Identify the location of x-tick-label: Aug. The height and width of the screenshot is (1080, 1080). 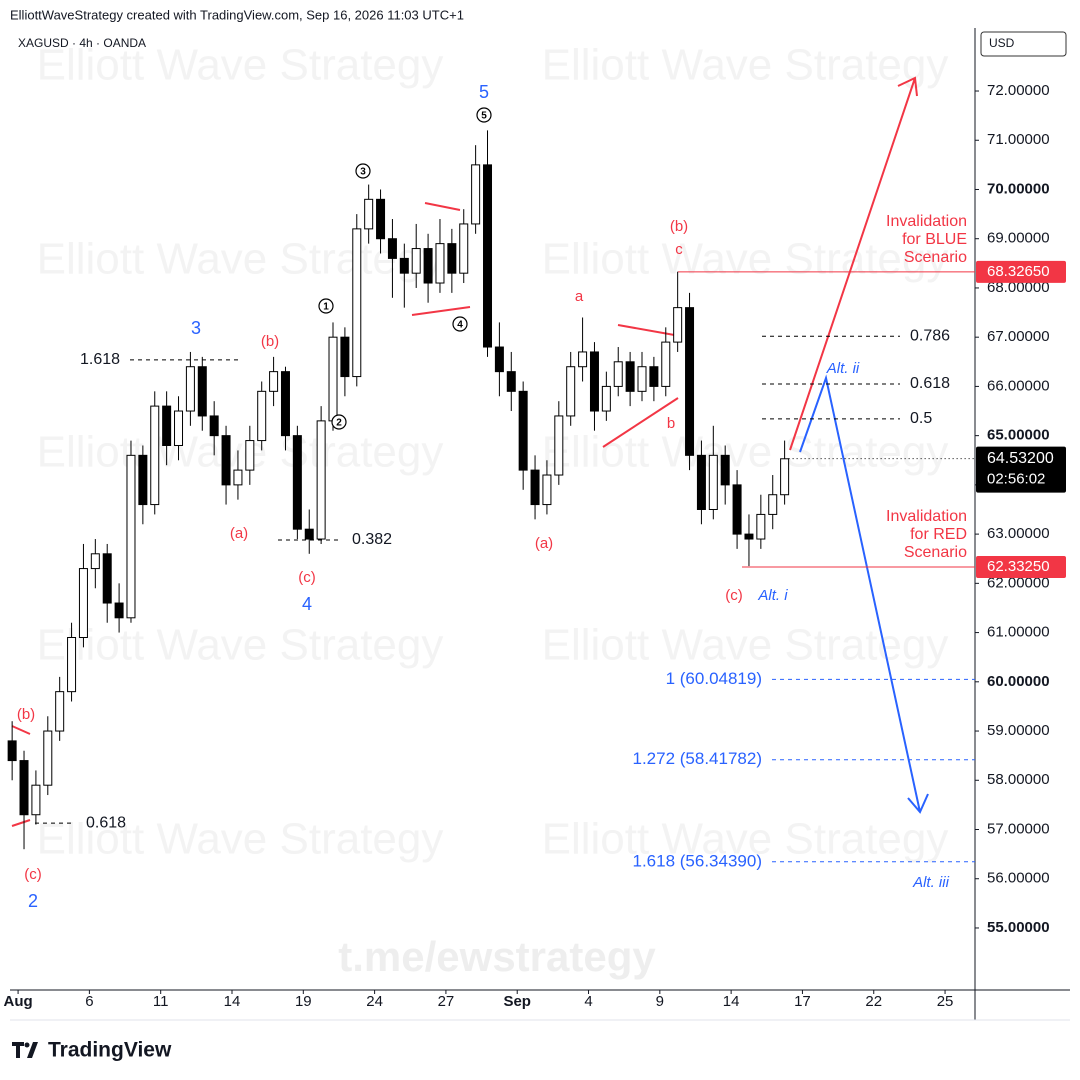
(17, 1001).